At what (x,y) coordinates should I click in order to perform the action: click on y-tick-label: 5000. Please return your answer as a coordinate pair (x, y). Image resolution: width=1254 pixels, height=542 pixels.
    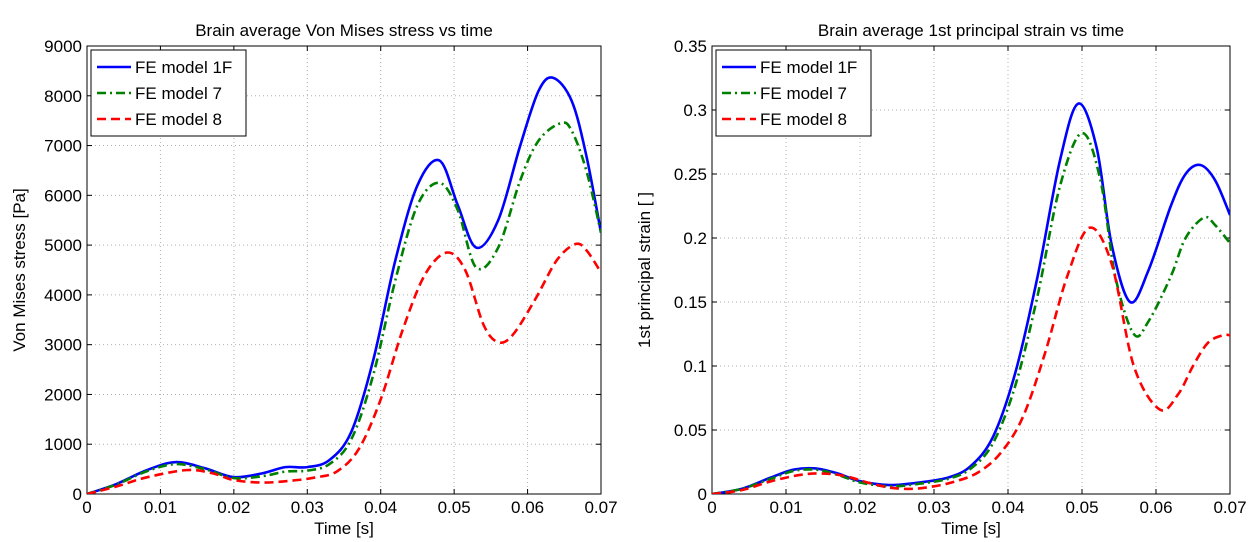
    Looking at the image, I should click on (63, 245).